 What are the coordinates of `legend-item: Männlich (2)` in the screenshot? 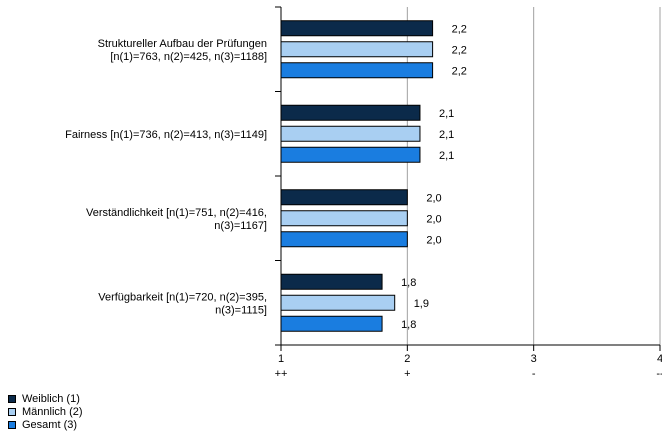 It's located at (45, 411).